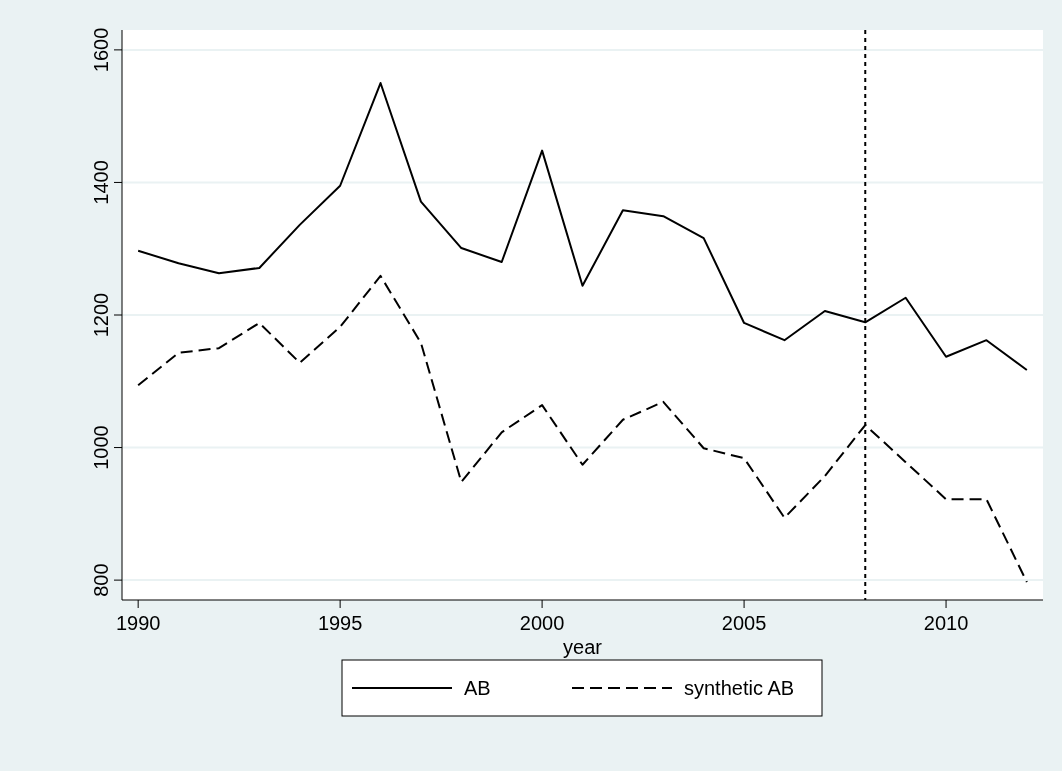 The image size is (1062, 771). I want to click on y-tick-label: 1200, so click(101, 315).